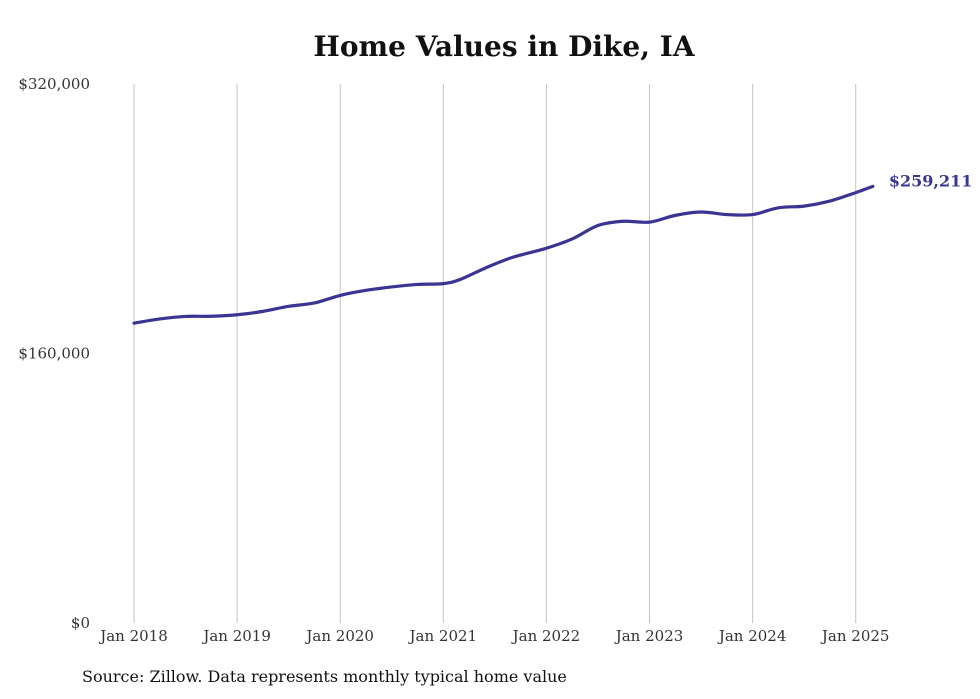 This screenshot has width=980, height=699. Describe the element at coordinates (504, 46) in the screenshot. I see `chart-title: Home Values in Dike, IA` at that location.